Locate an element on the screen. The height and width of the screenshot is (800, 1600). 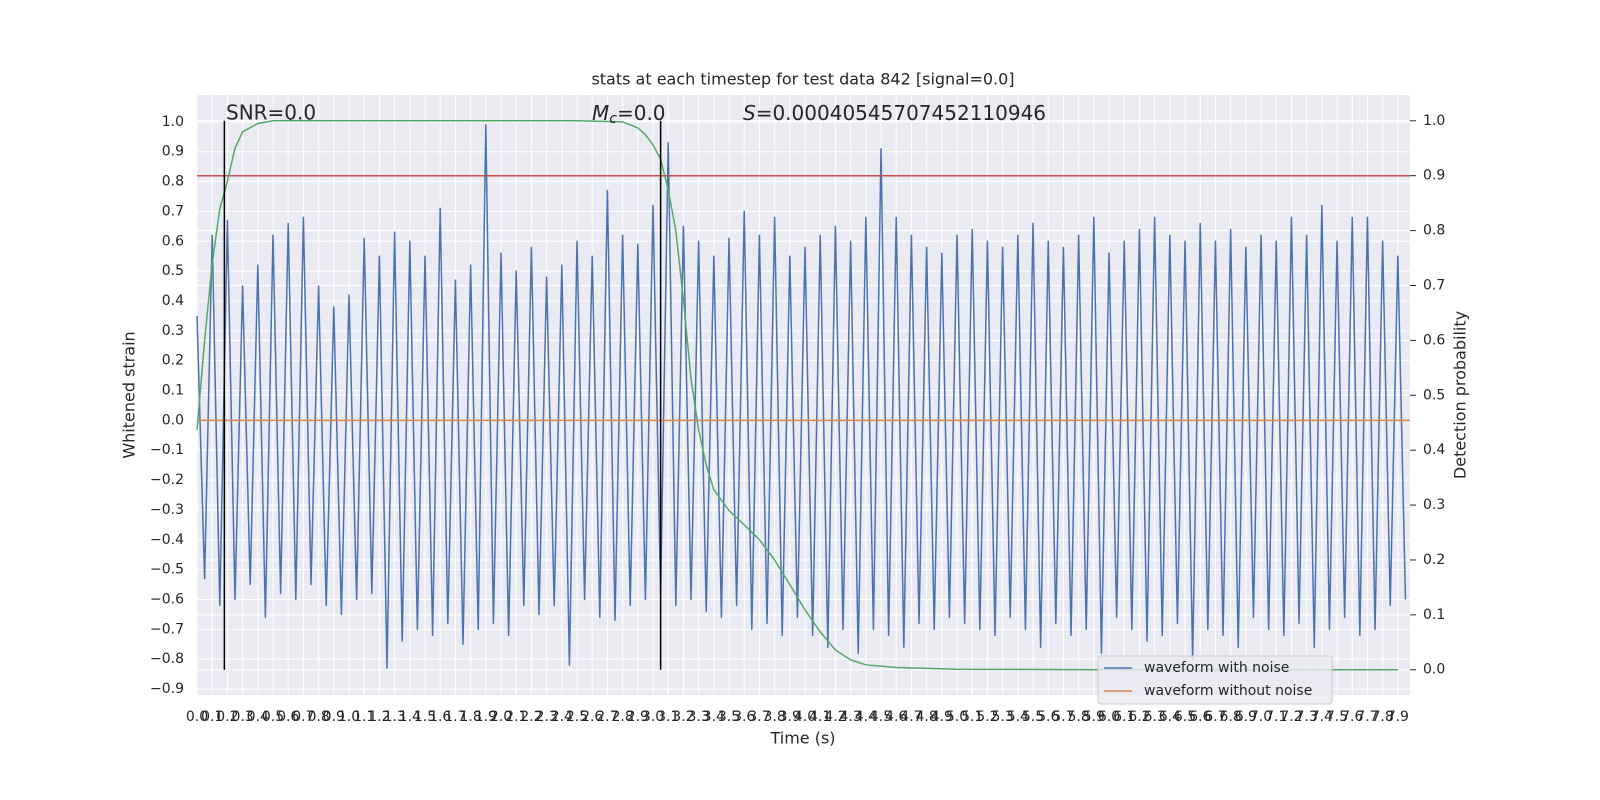
annotation: S=0.00040545707452110946 is located at coordinates (894, 113).